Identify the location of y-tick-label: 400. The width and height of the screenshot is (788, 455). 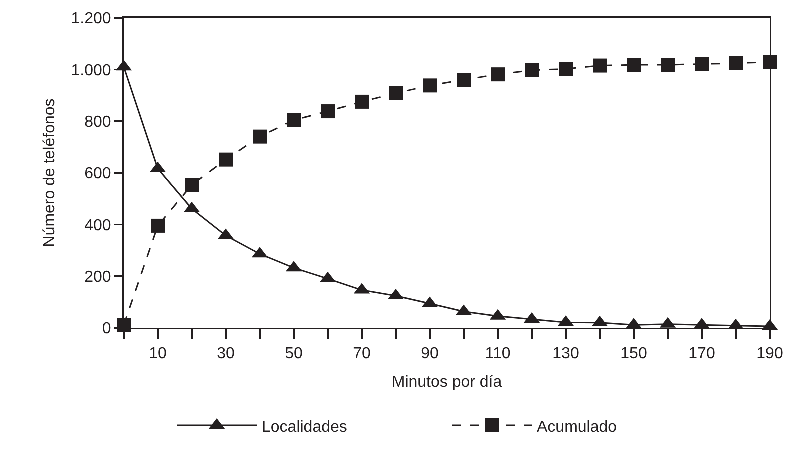
(98, 225).